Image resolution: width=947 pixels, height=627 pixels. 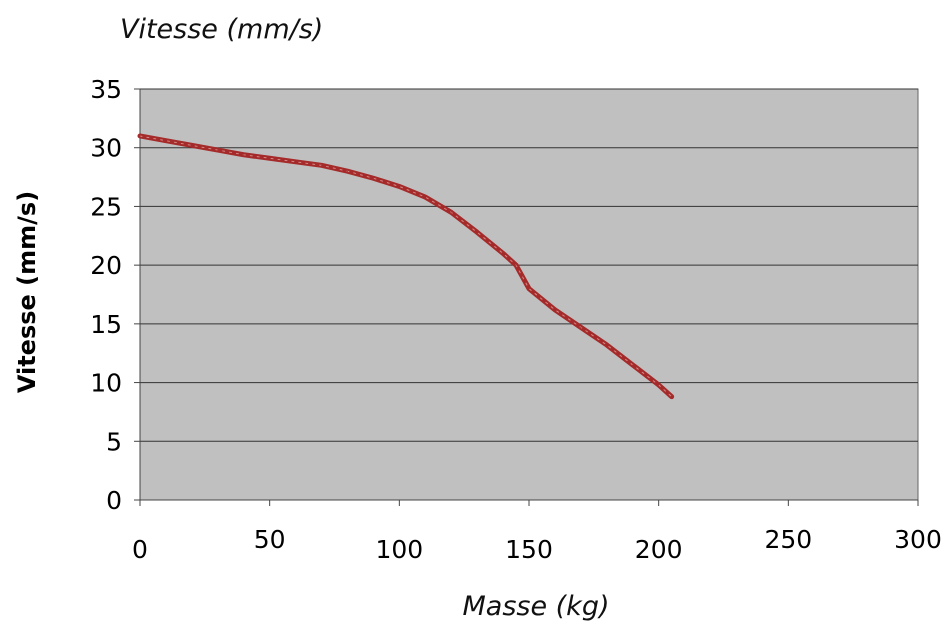 I want to click on y-axis-label: Vitesse (mm/s), so click(x=27, y=292).